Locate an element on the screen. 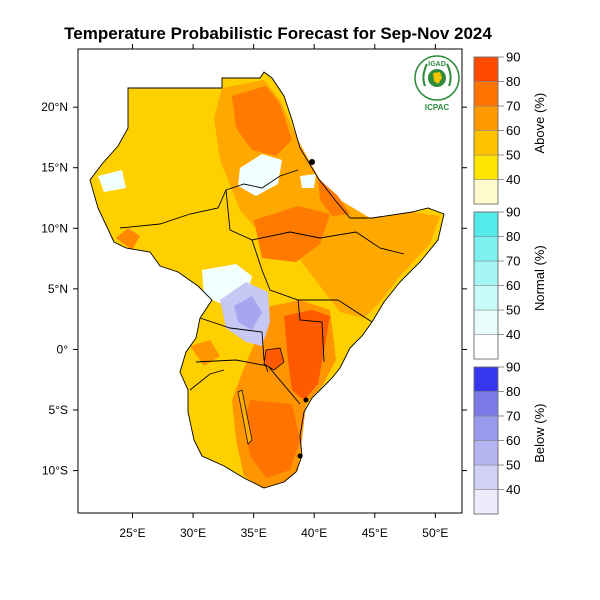 The image size is (600, 600). logo-bottom-text: ICPAC is located at coordinates (437, 107).